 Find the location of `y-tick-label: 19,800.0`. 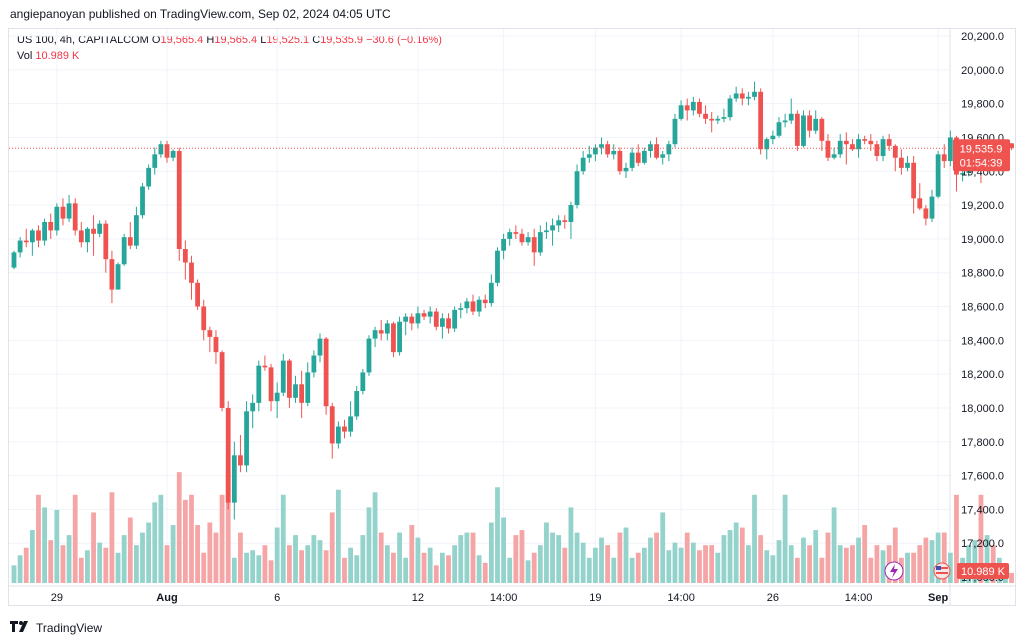

y-tick-label: 19,800.0 is located at coordinates (982, 105).